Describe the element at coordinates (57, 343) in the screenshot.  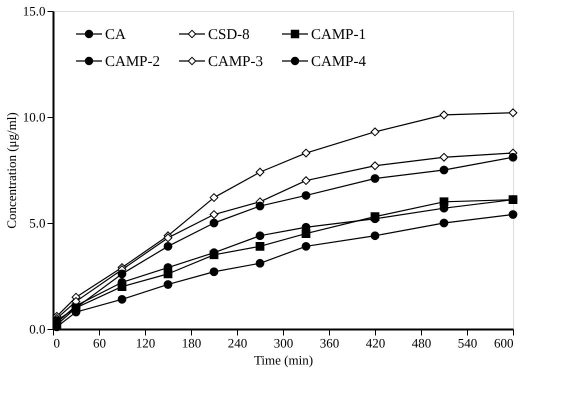
I see `x-tick-label: 0` at that location.